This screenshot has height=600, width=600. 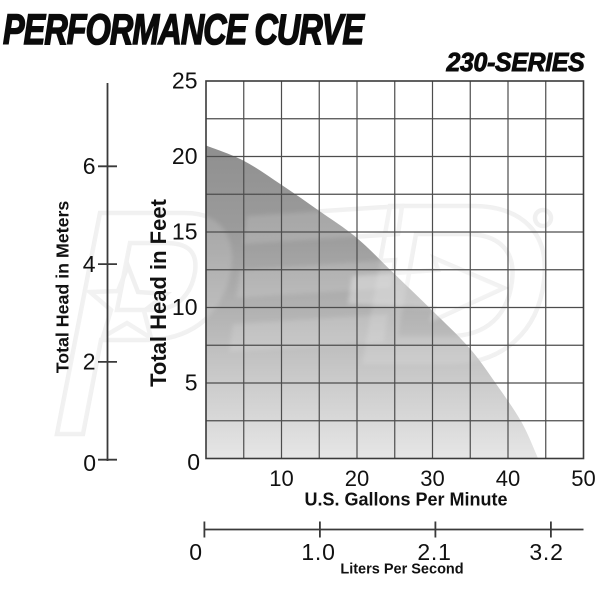 What do you see at coordinates (318, 552) in the screenshot?
I see `svg-text: 1.0` at bounding box center [318, 552].